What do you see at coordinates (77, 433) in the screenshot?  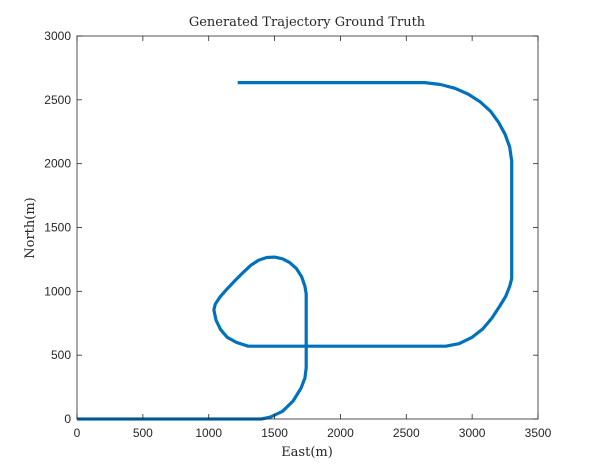 I see `x-tick-label: 0` at bounding box center [77, 433].